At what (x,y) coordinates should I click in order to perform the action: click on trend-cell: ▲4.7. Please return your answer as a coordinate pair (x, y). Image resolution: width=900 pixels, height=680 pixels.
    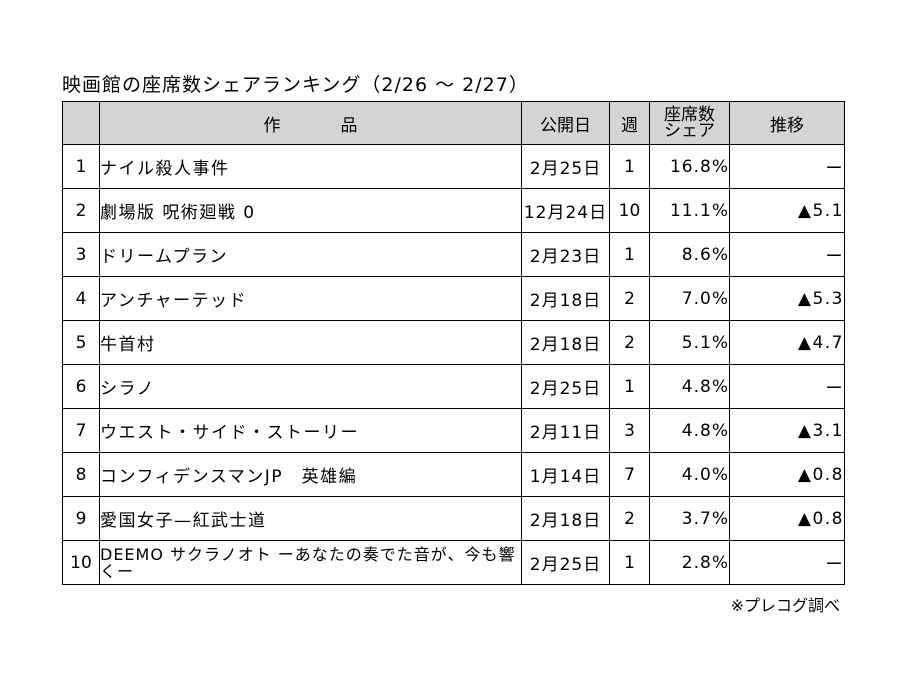
    Looking at the image, I should click on (787, 342).